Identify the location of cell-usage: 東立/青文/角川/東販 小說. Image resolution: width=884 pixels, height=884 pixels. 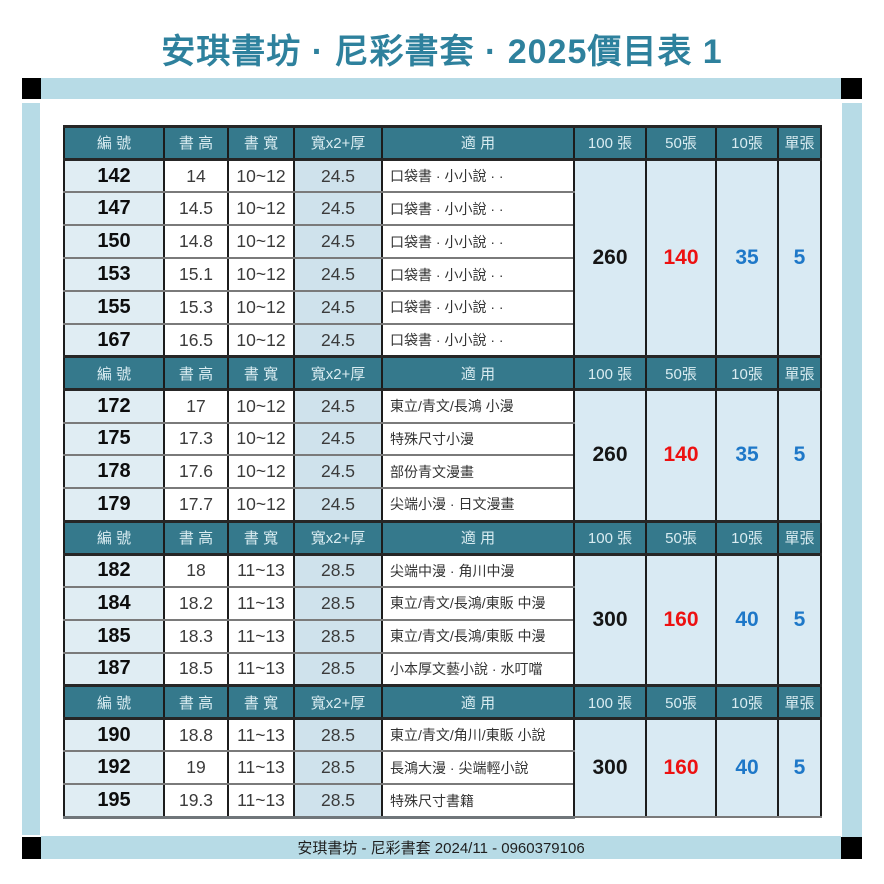
(478, 735).